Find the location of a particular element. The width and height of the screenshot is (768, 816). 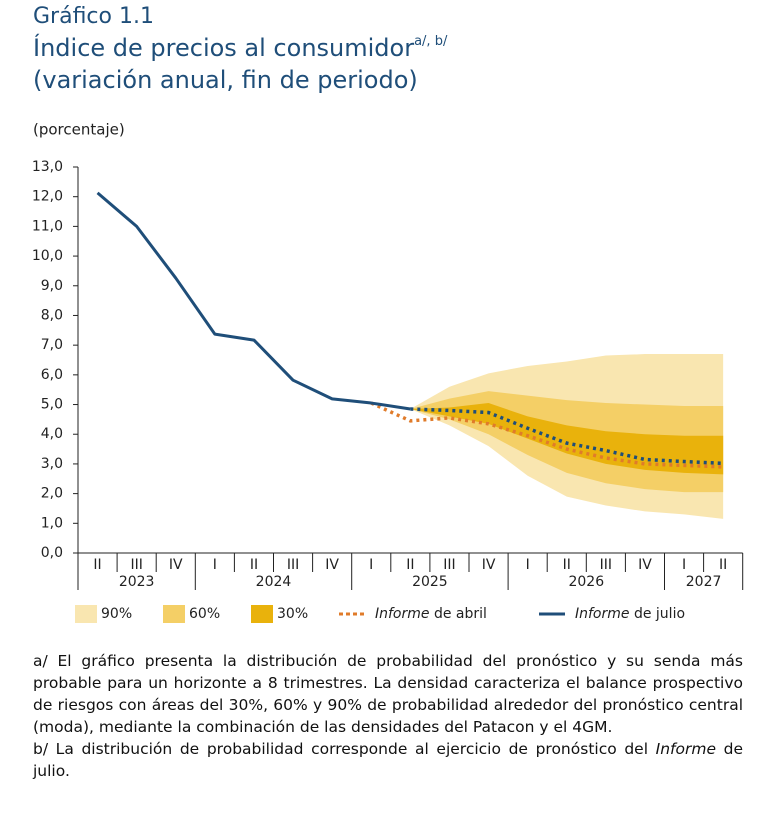

y-tick-label: 11,0 is located at coordinates (47, 226).